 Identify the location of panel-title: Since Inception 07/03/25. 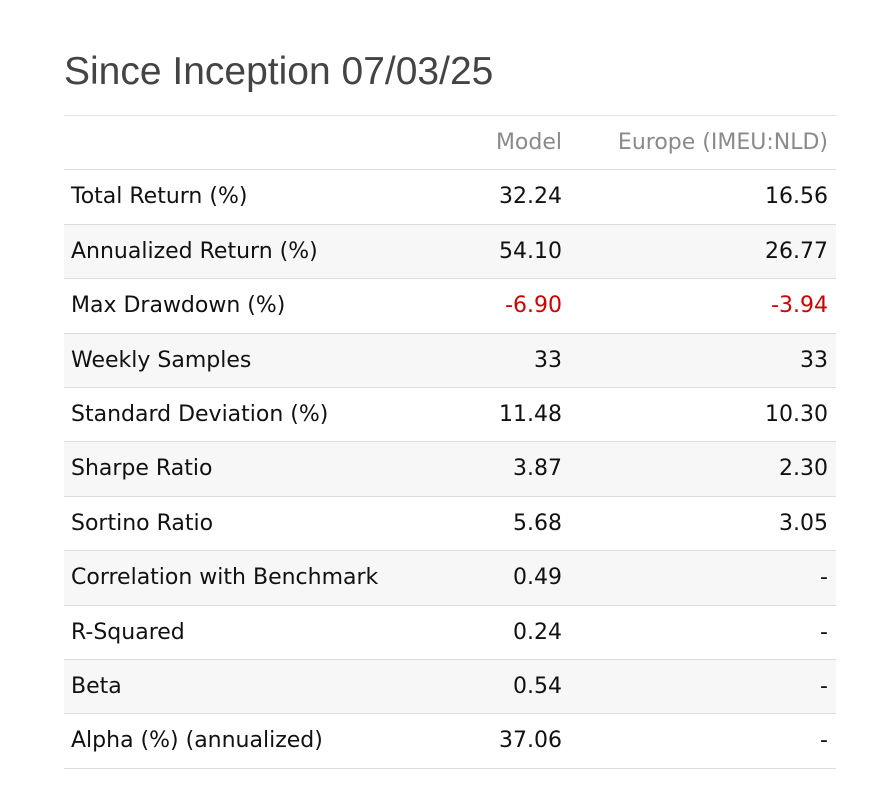
(279, 71).